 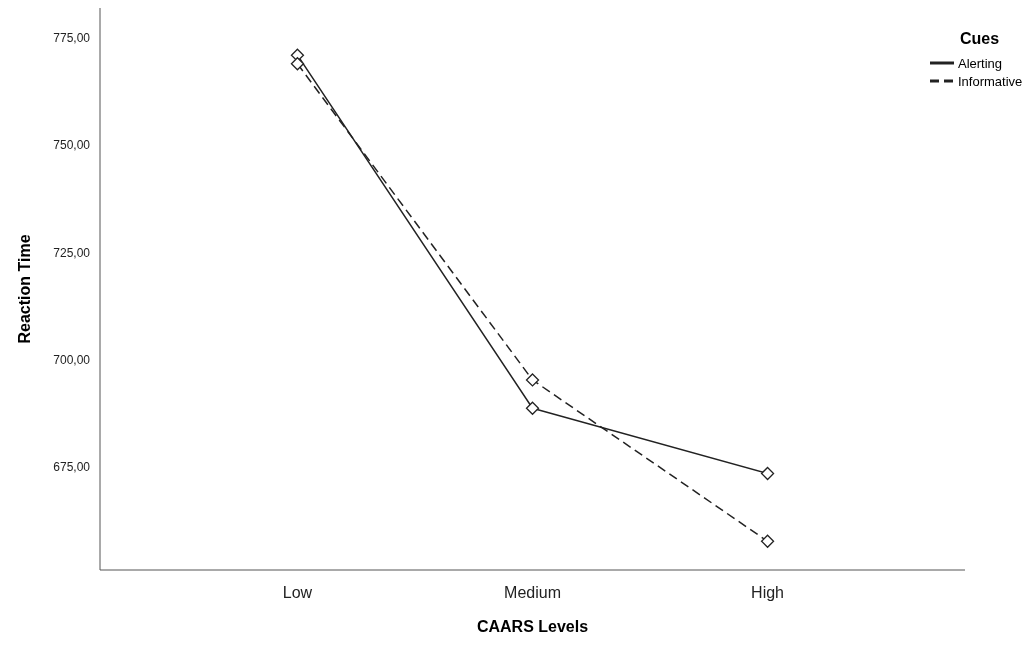 I want to click on y-tick-label: 675,00, so click(x=72, y=467).